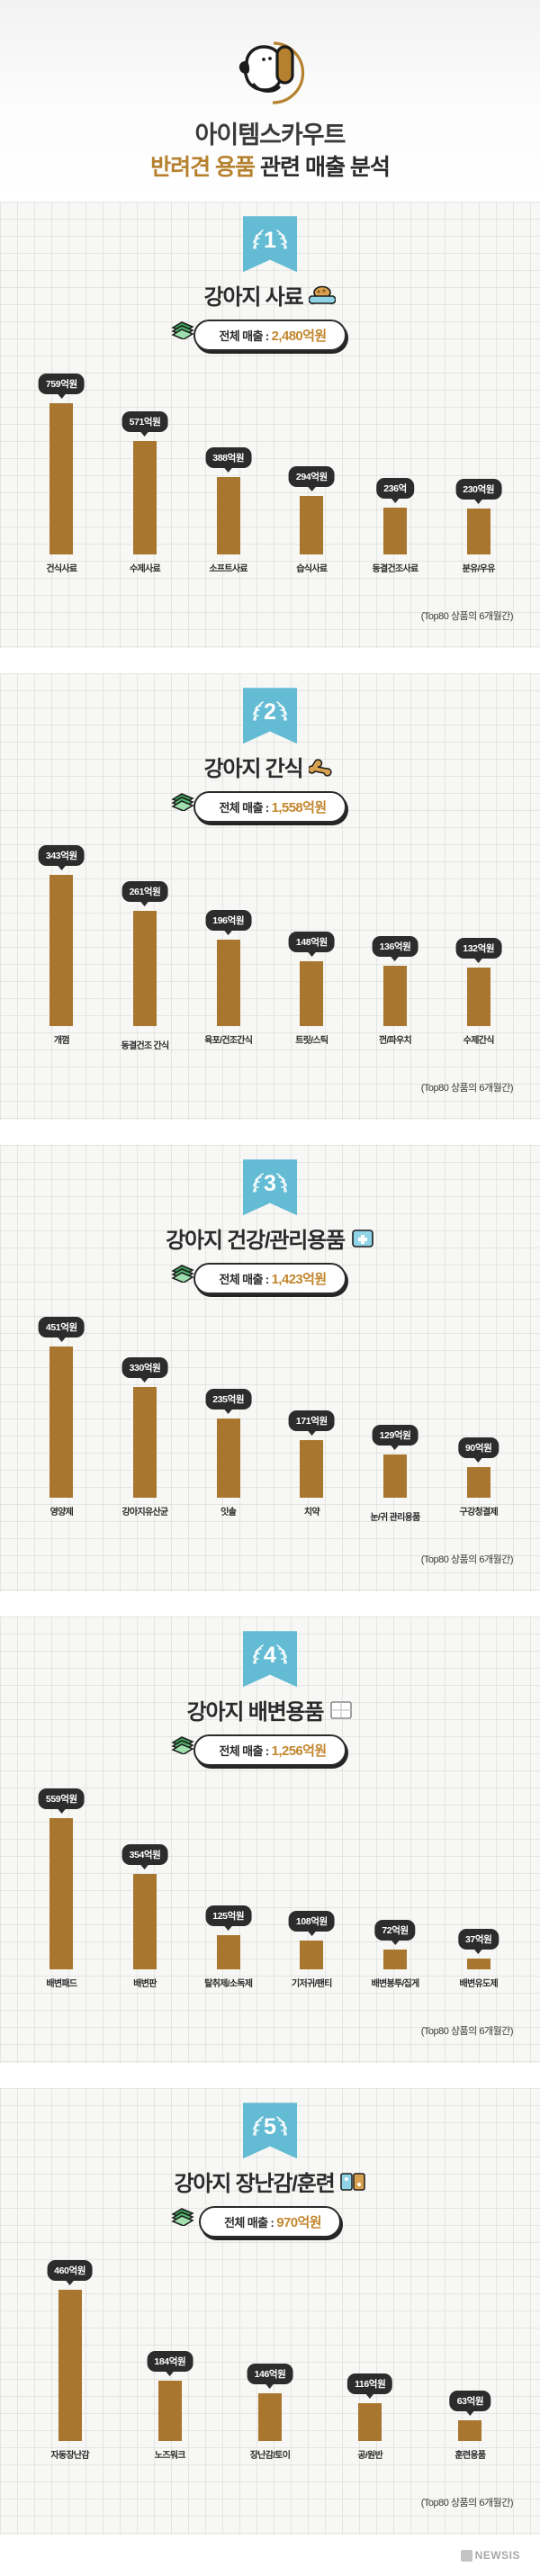 The image size is (540, 2576). Describe the element at coordinates (479, 1942) in the screenshot. I see `value-bubble: 37억원` at that location.